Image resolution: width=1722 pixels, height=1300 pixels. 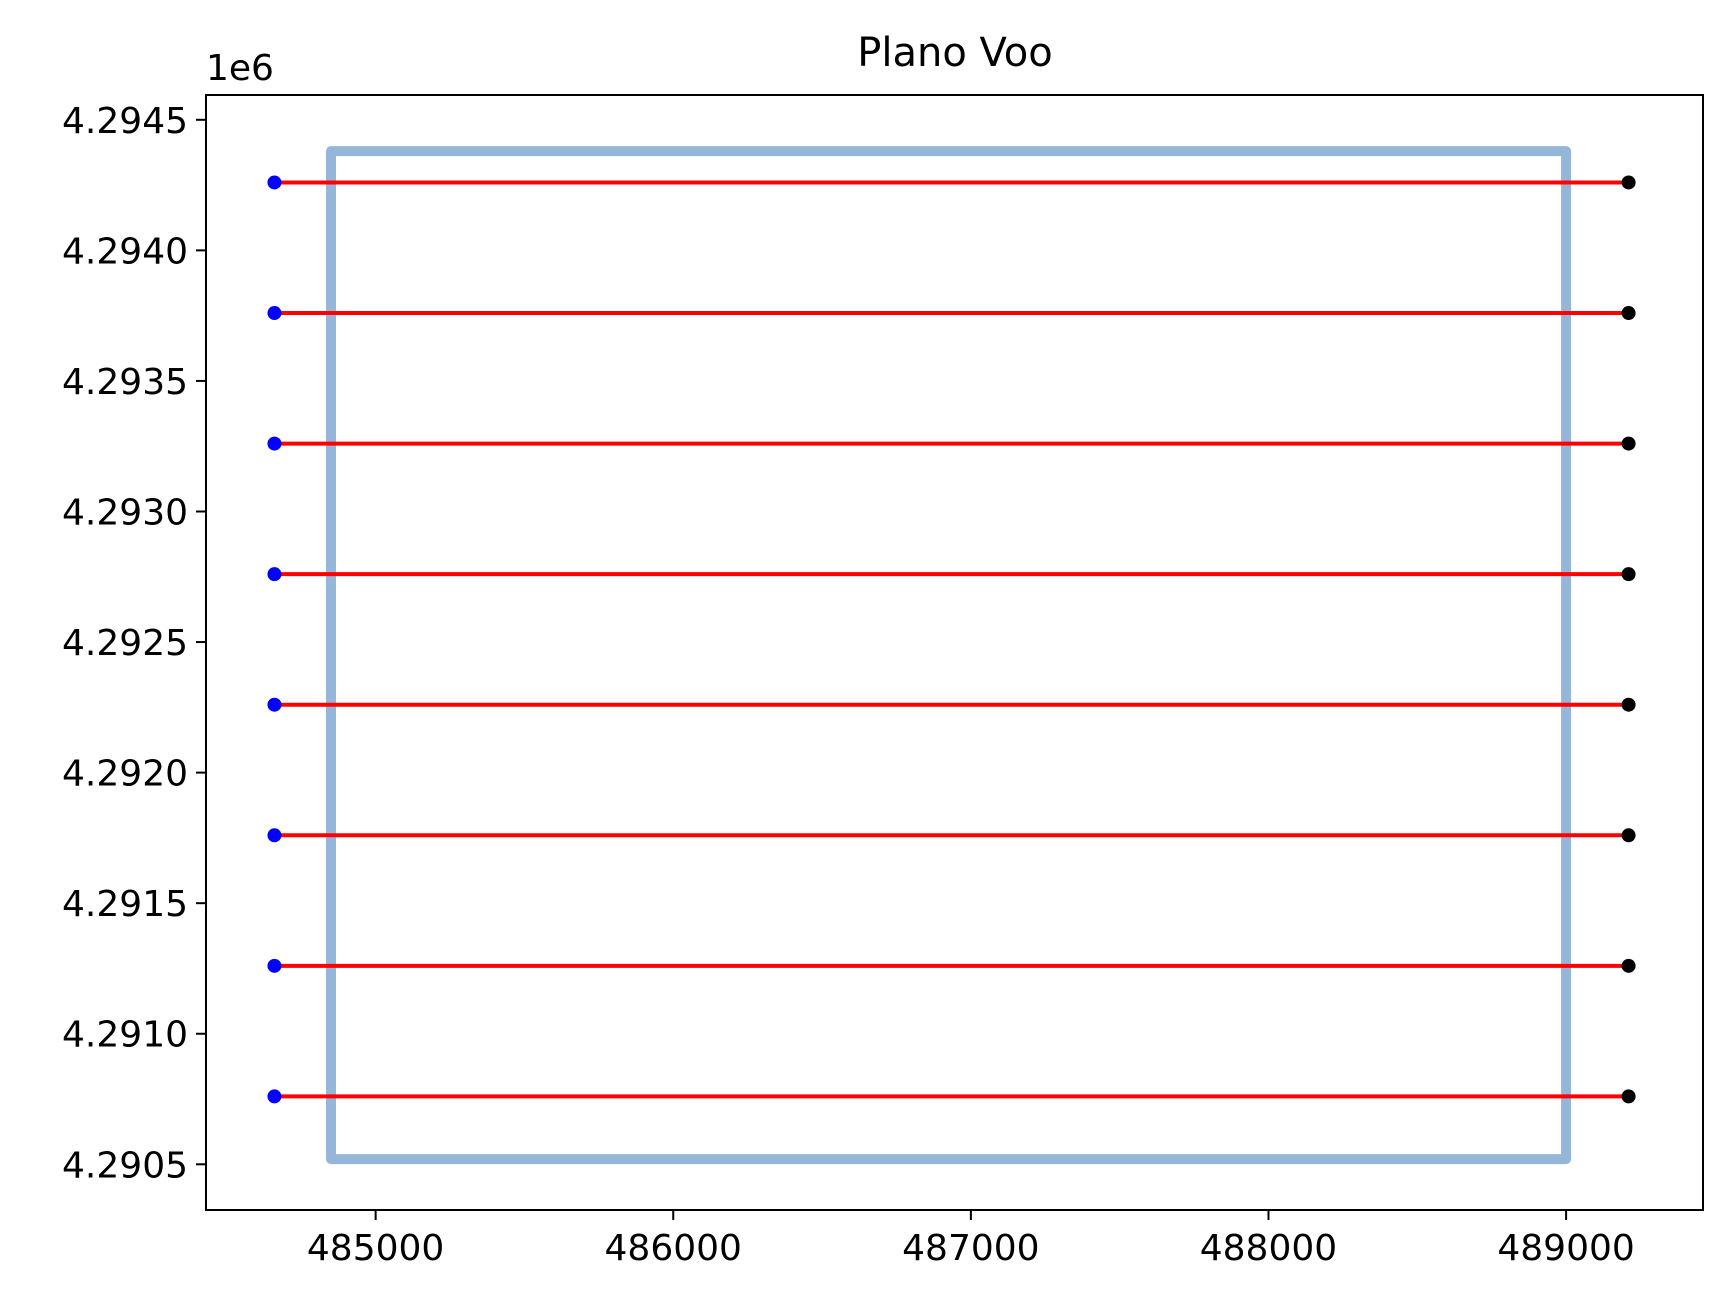 I want to click on x-tick-label: 485000, so click(x=375, y=1248).